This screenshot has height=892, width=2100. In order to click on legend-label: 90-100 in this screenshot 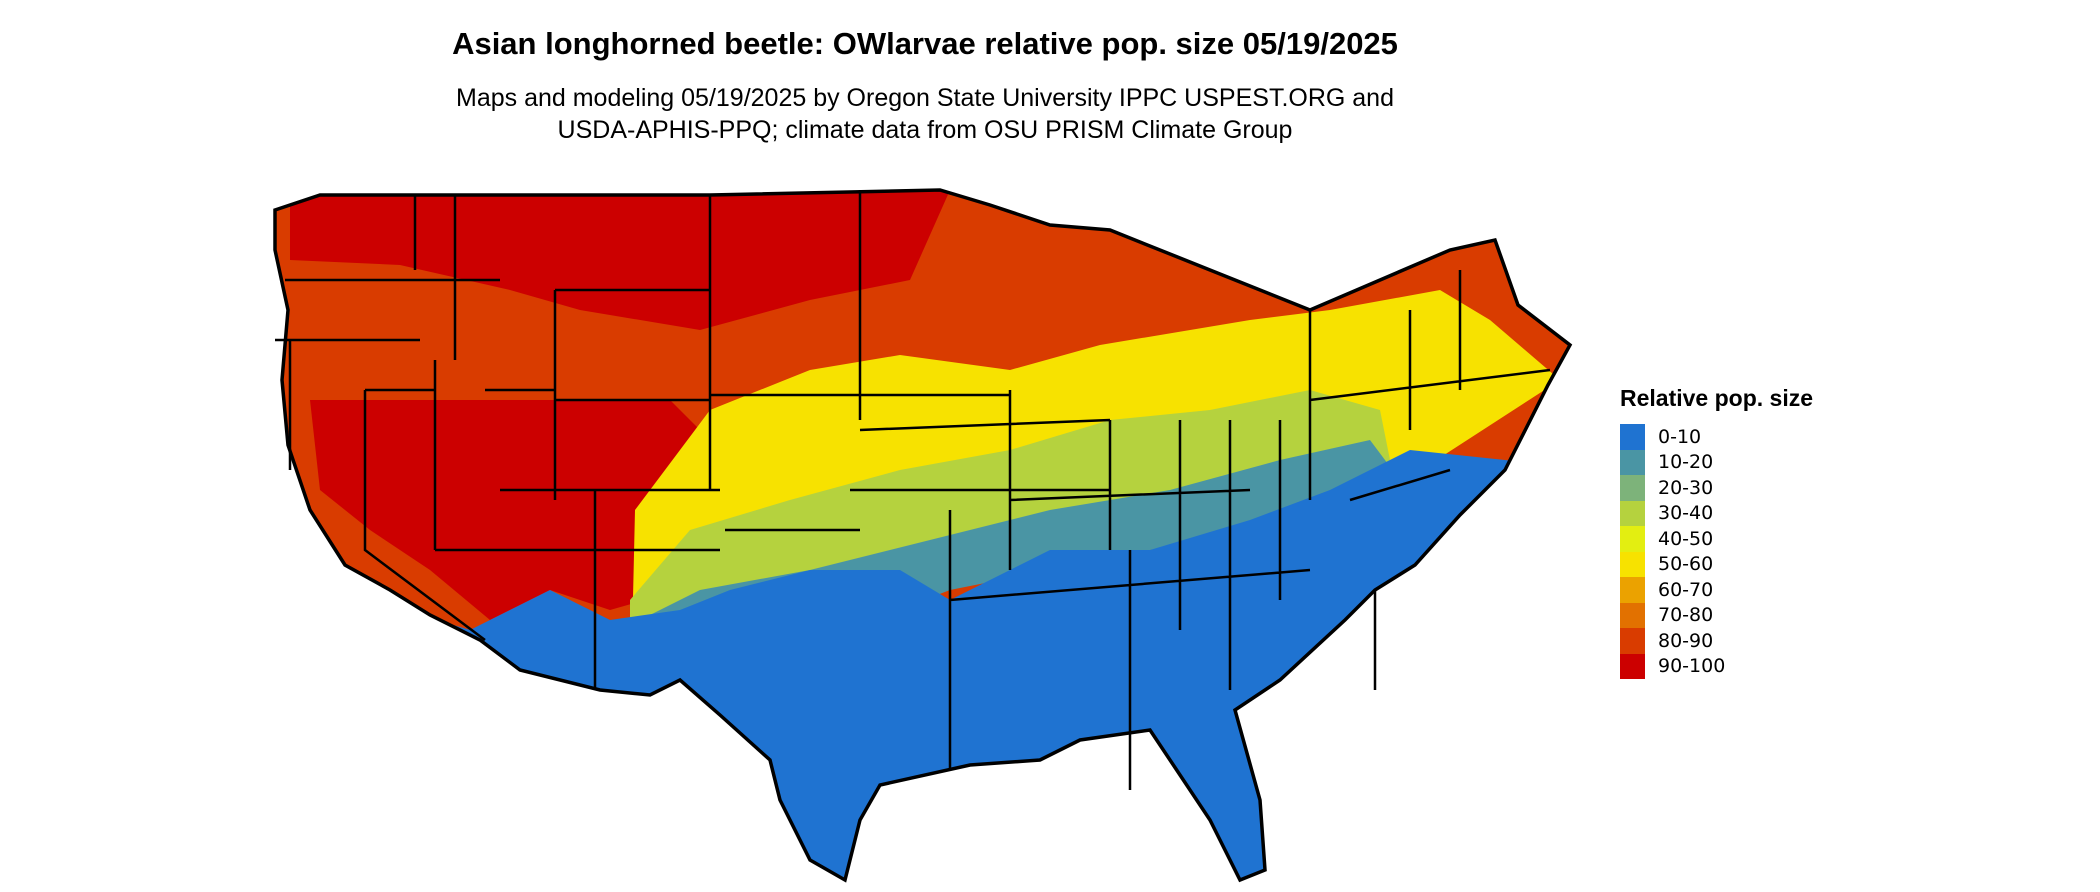, I will do `click(1692, 666)`.